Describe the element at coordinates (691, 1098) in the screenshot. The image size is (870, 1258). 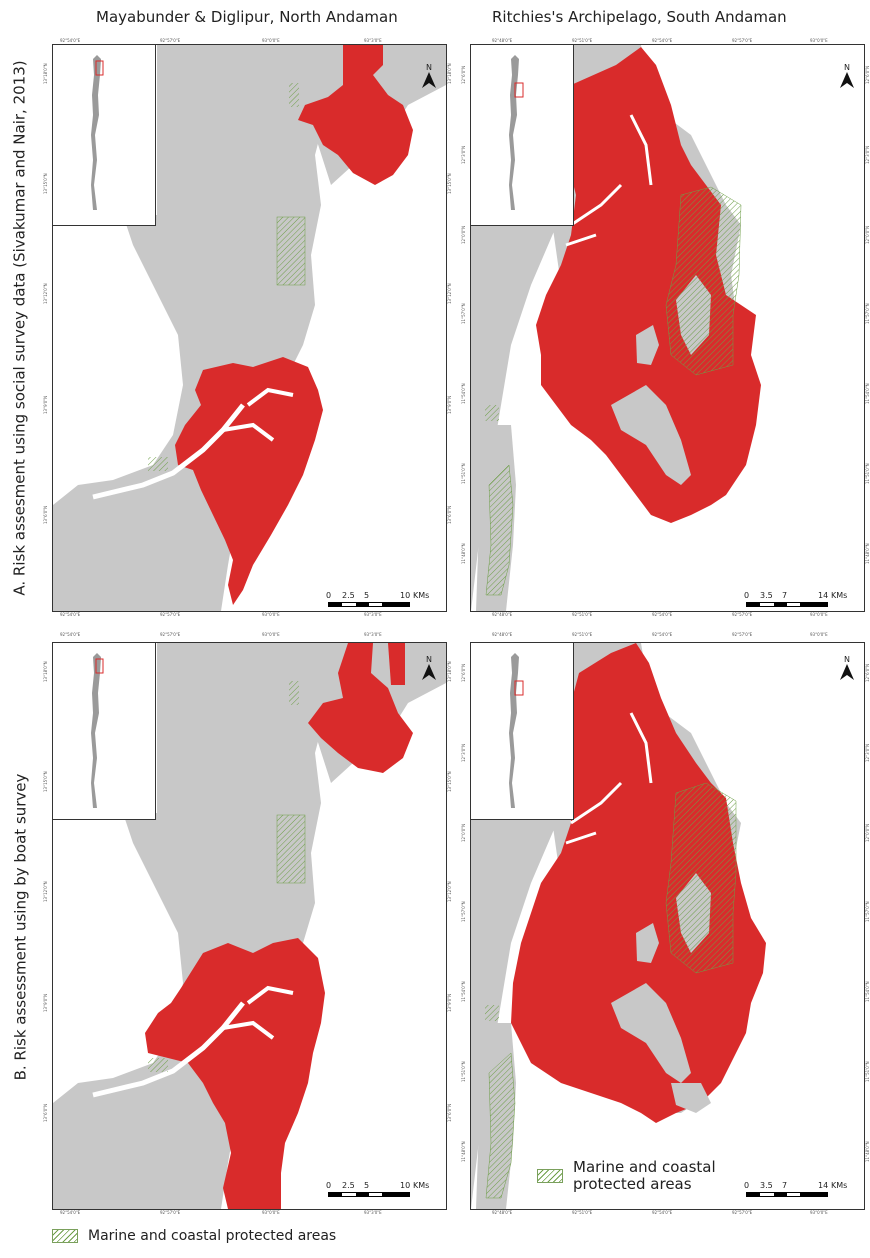
I see `island-south` at that location.